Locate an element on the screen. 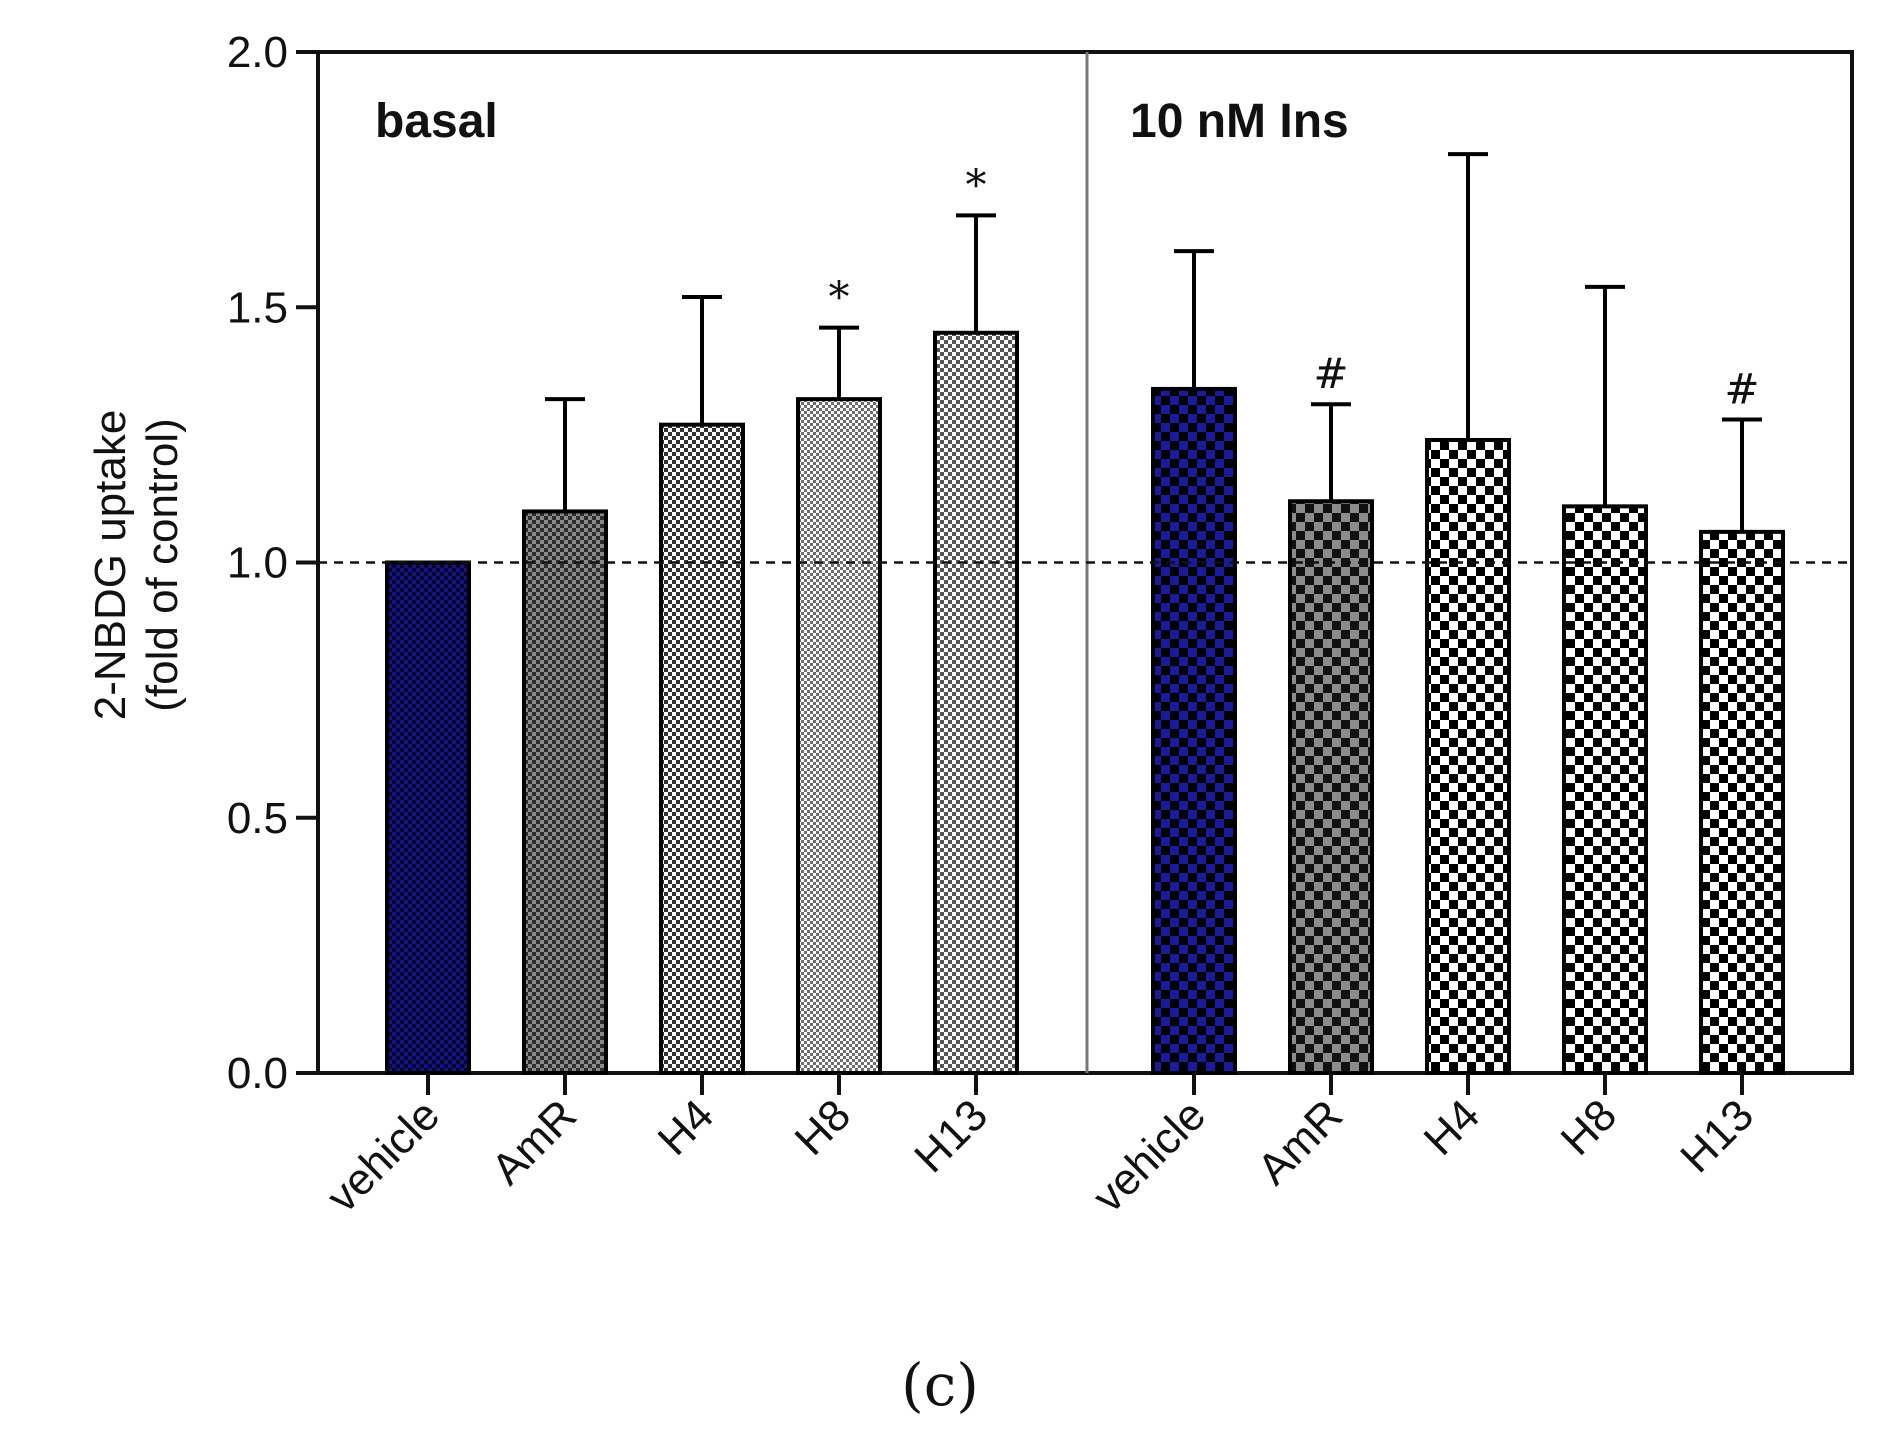 The width and height of the screenshot is (1879, 1441). y-tick-label: 0.0 is located at coordinates (257, 1073).